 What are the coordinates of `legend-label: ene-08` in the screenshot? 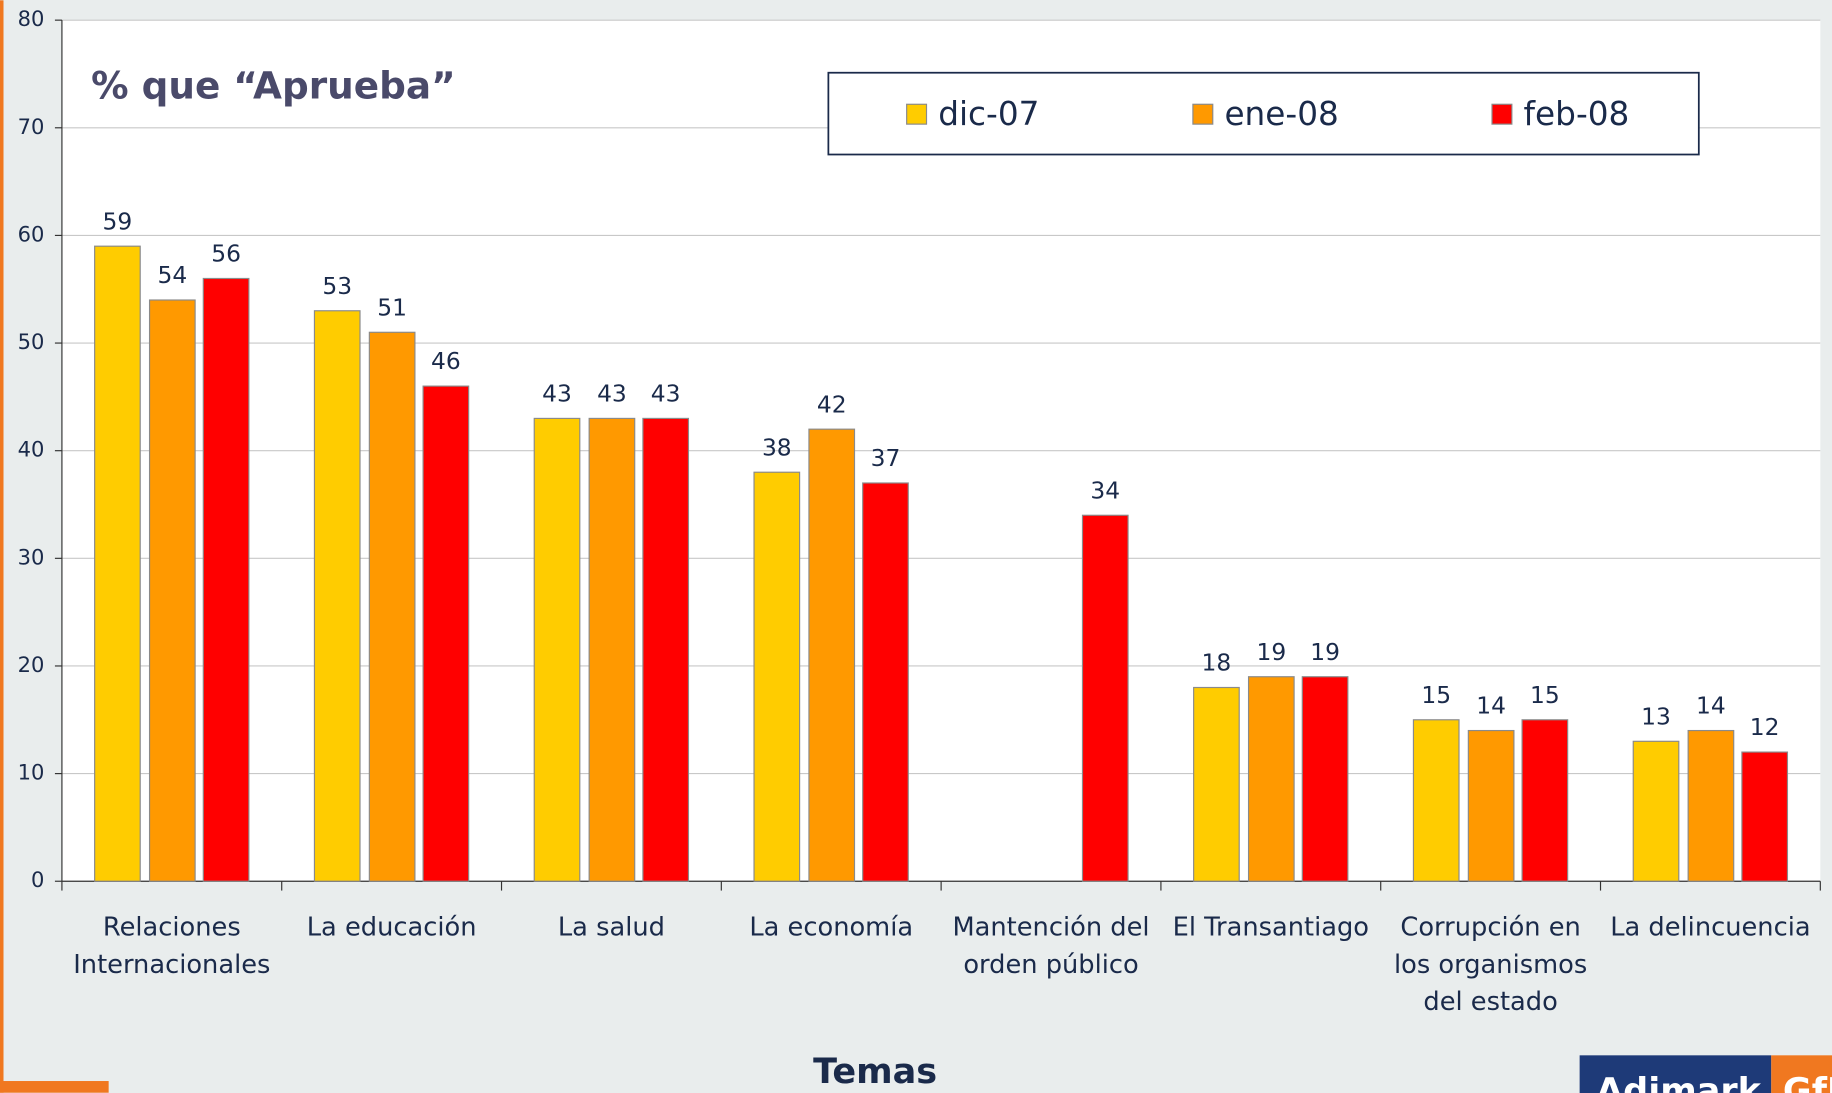 It's located at (1281, 114).